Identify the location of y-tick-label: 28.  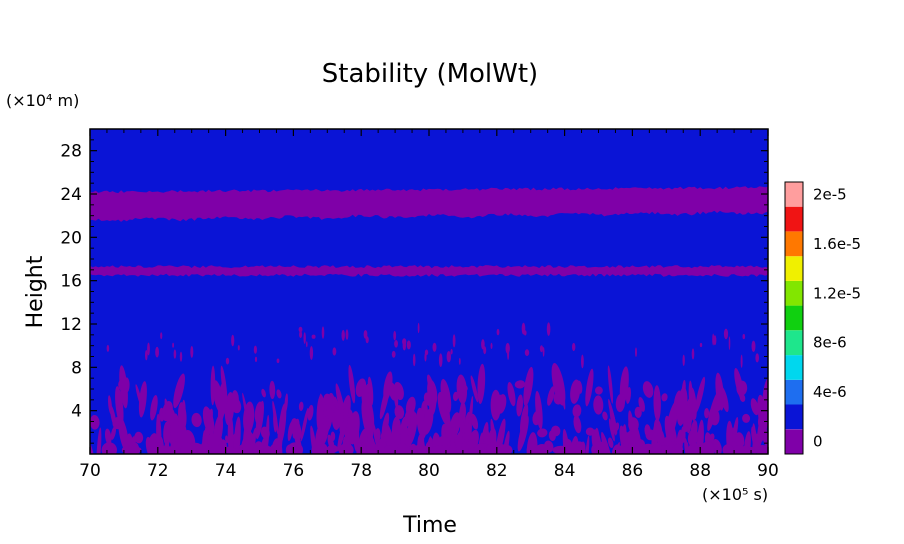
(71, 152).